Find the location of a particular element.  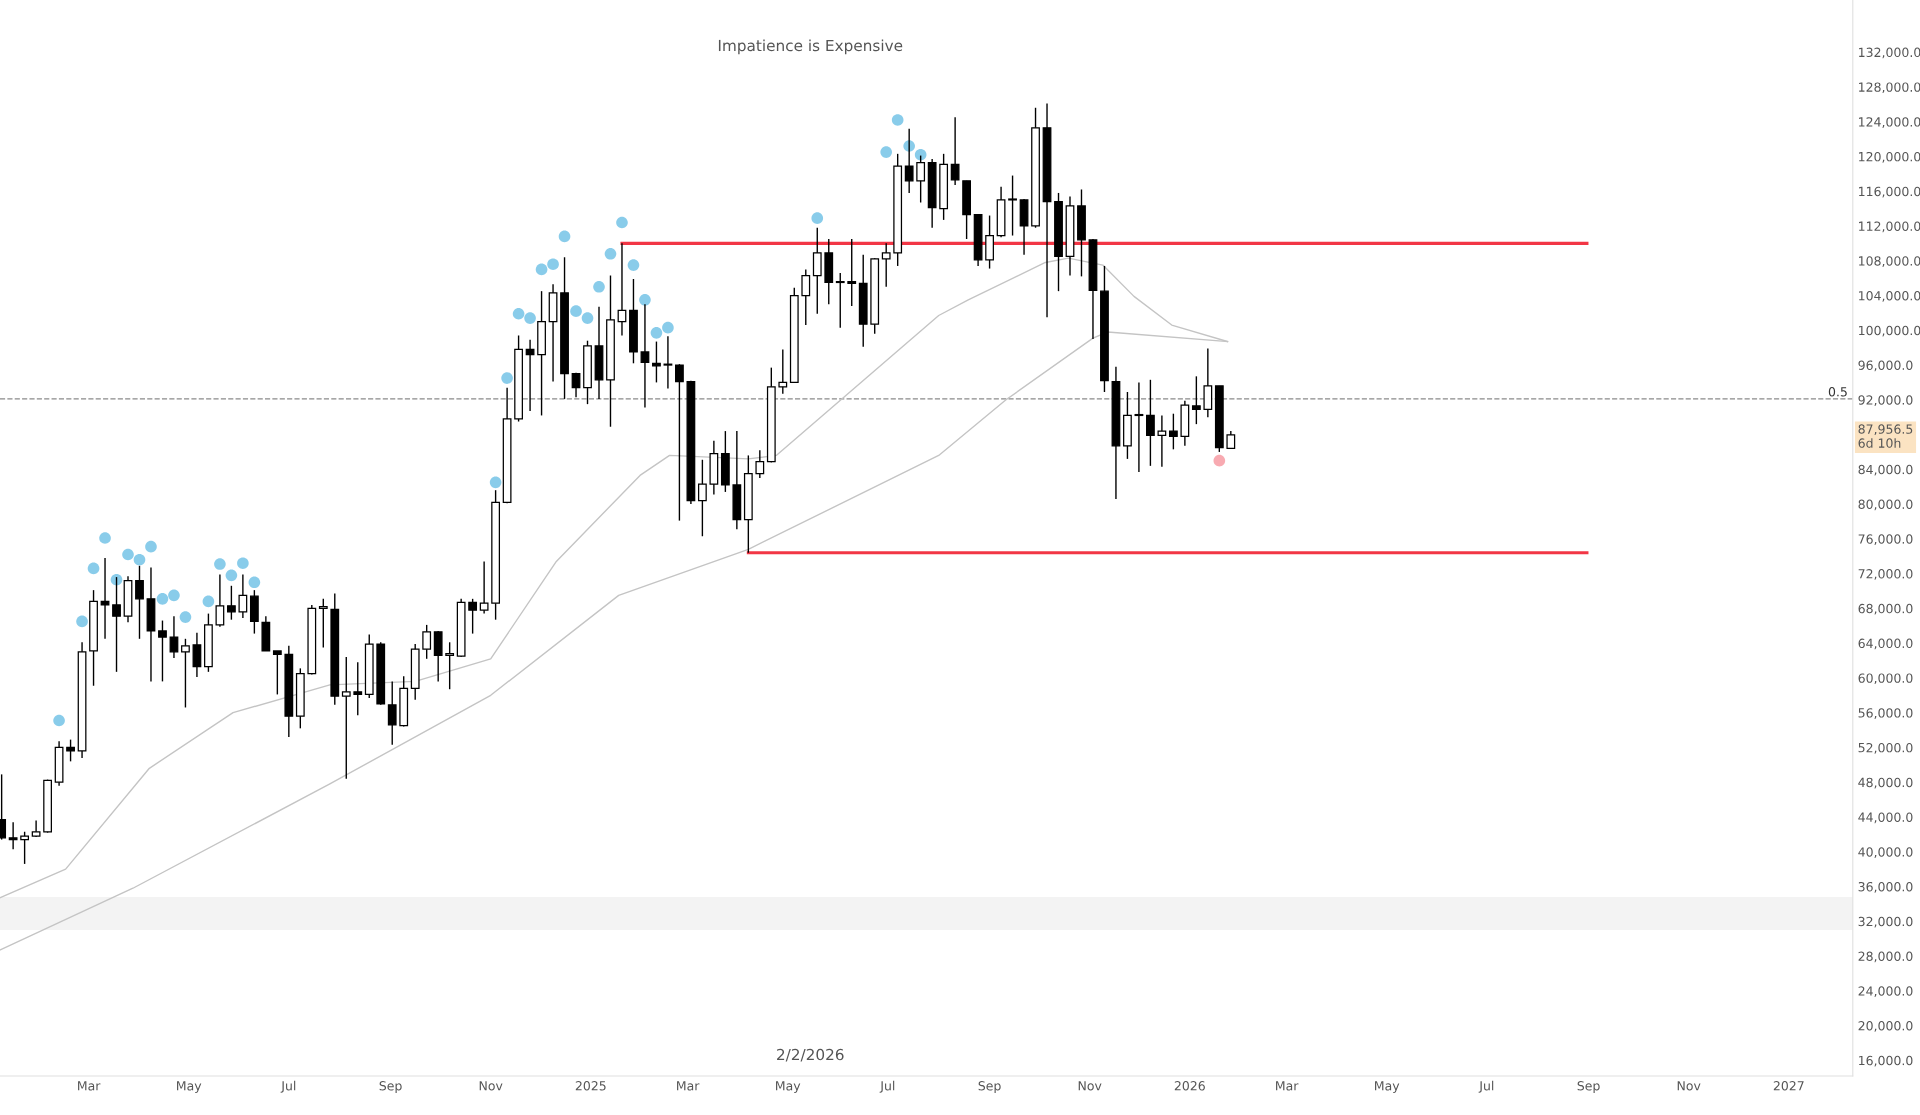

y-tick-label: 120,000.0 is located at coordinates (1889, 157).